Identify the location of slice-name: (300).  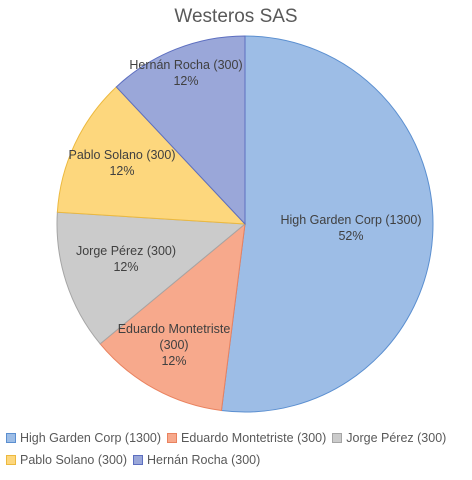
(173, 345).